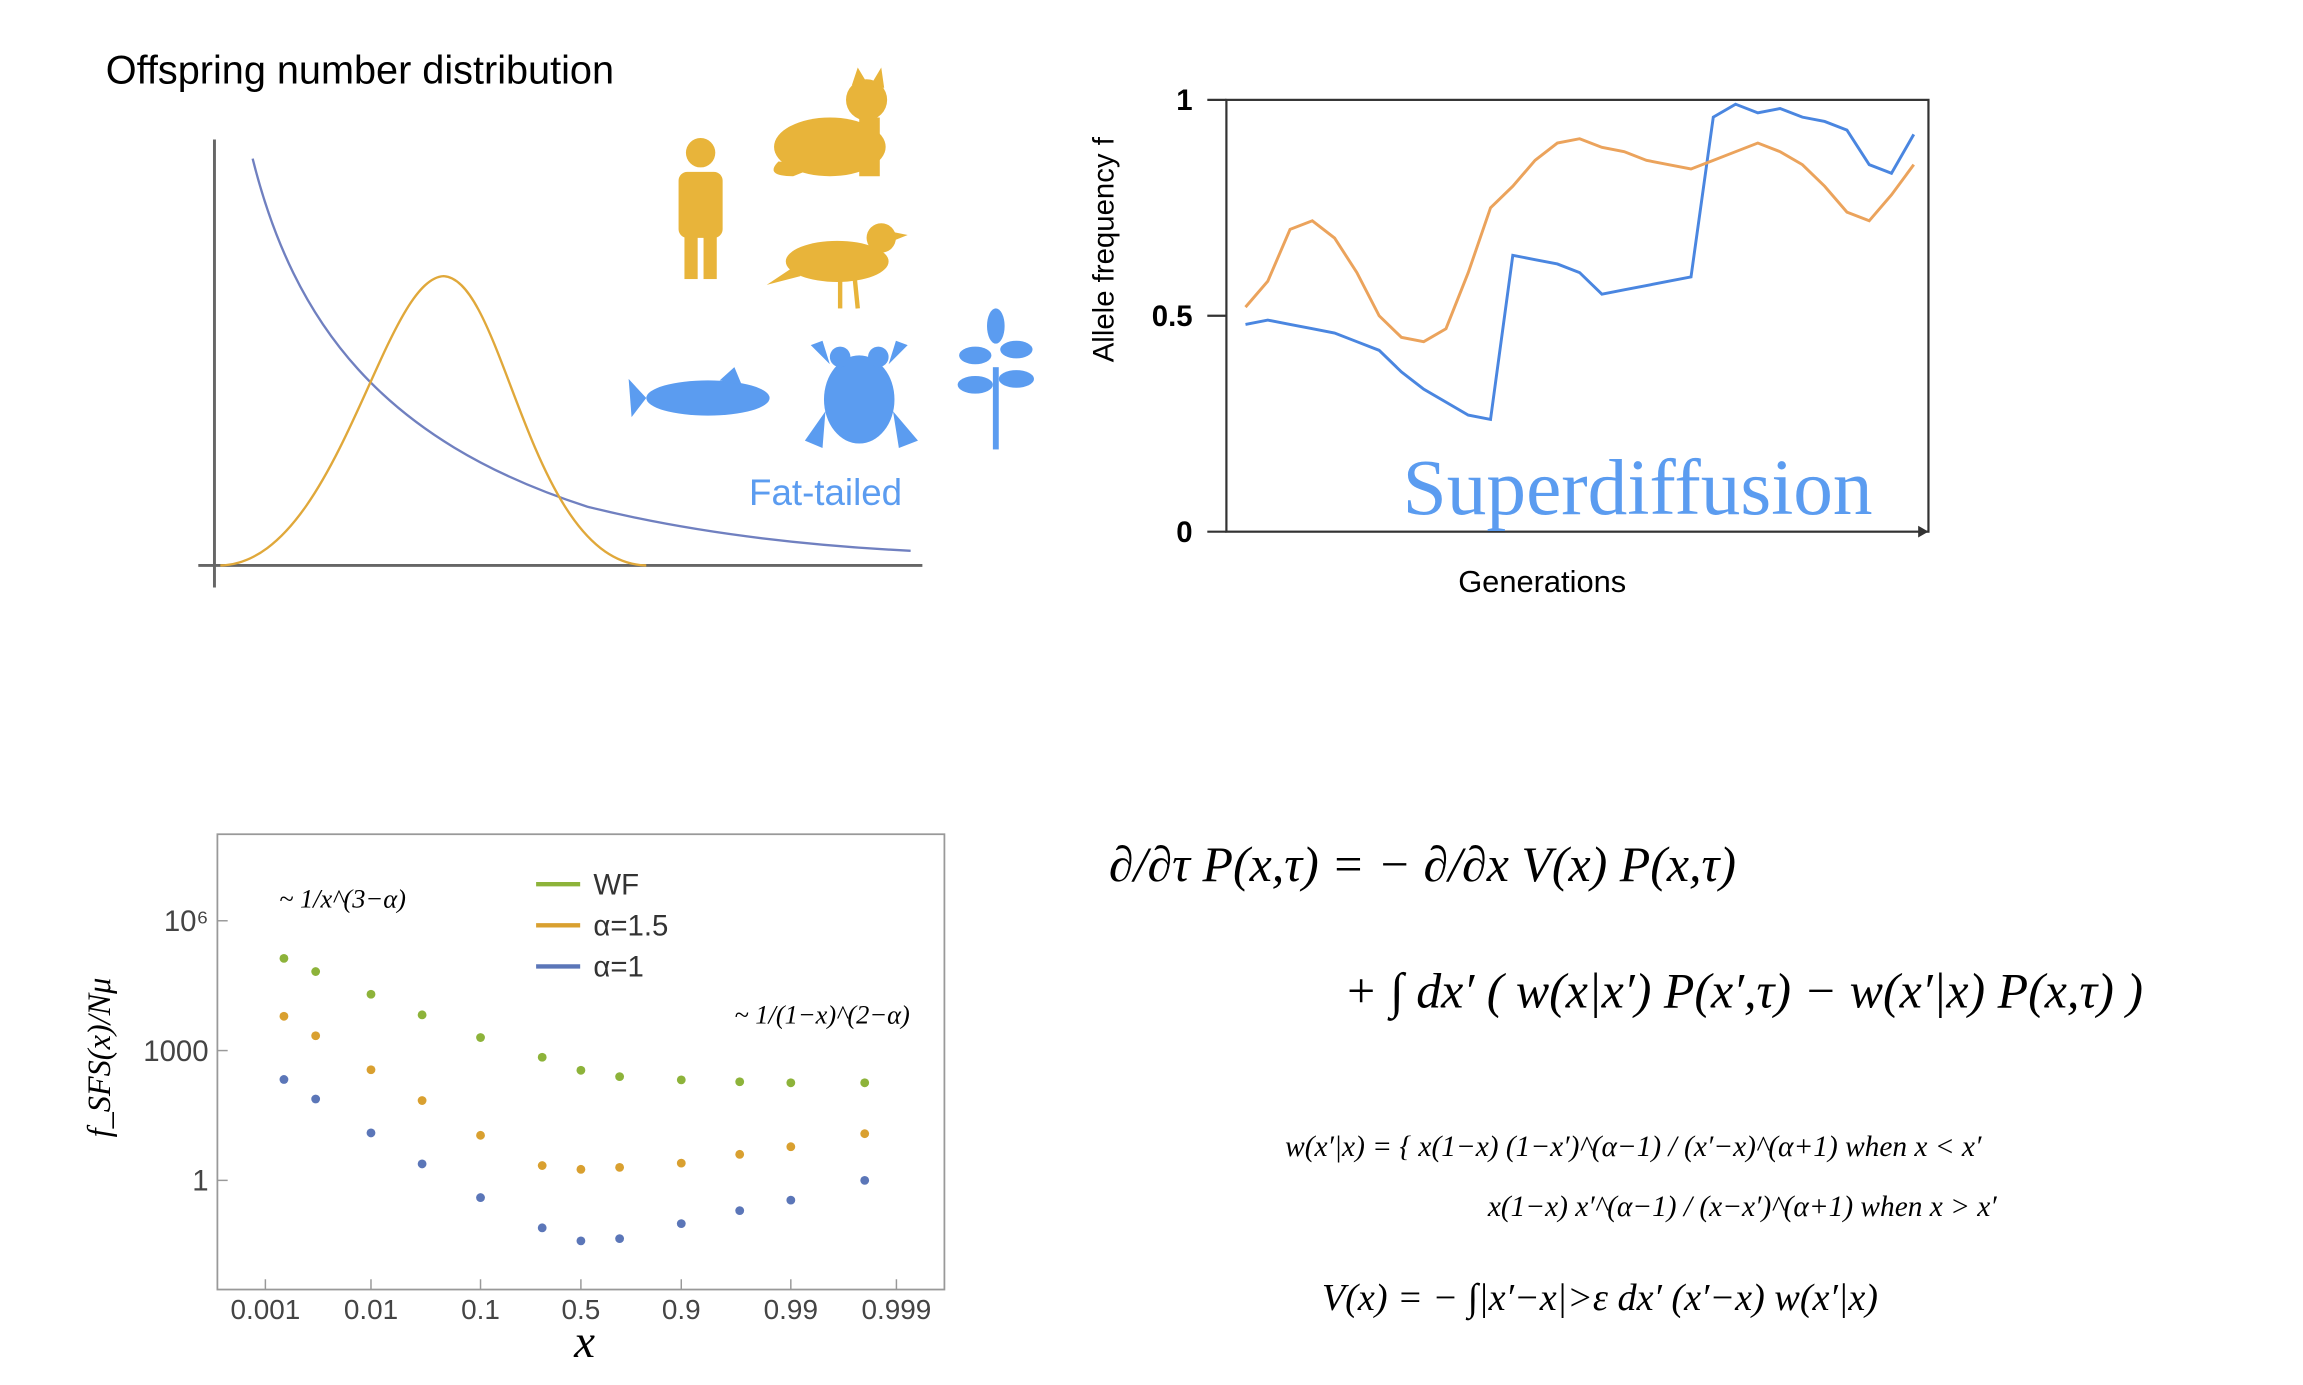 Image resolution: width=2303 pixels, height=1385 pixels. Describe the element at coordinates (1600, 1299) in the screenshot. I see `equation: V(x) = − ∫|x′−x|>ε dx′ (x′−x) w(x′|x)` at that location.